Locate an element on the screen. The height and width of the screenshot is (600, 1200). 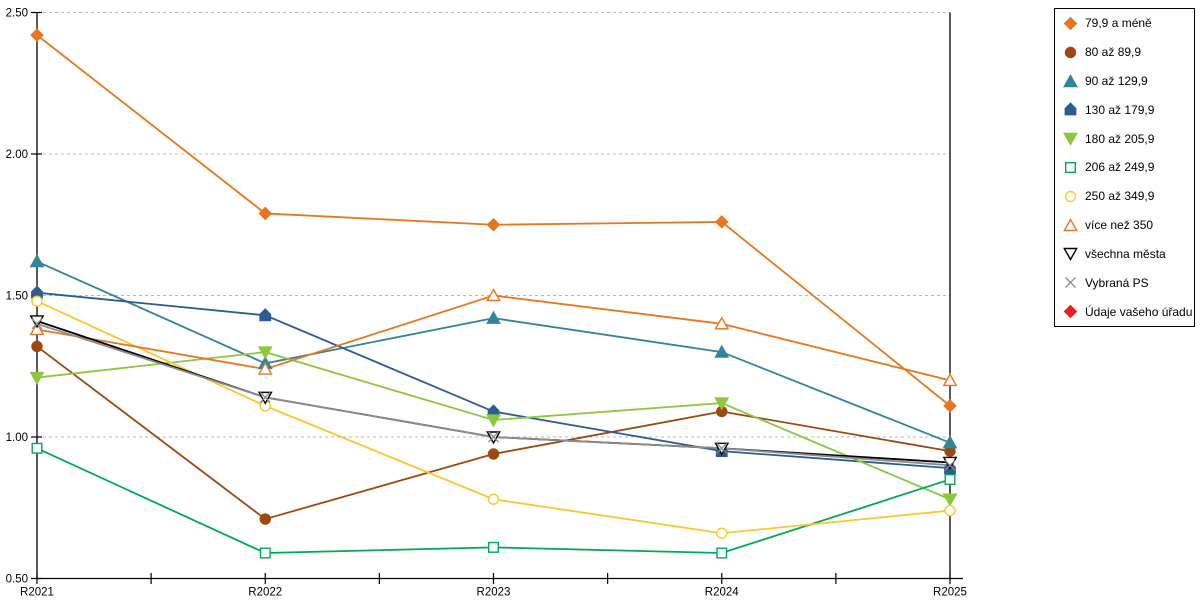
legend-label: 180 až 205,9 is located at coordinates (1120, 138).